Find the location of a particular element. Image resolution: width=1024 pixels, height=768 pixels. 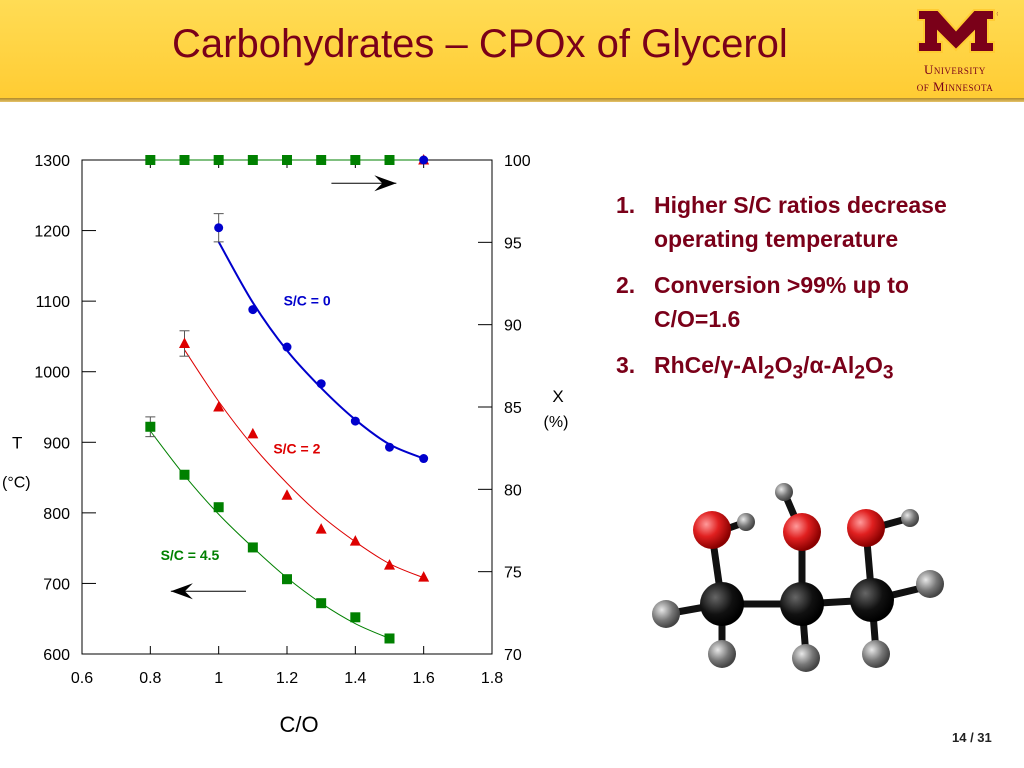

y-tick-label: 1200 is located at coordinates (52, 232).